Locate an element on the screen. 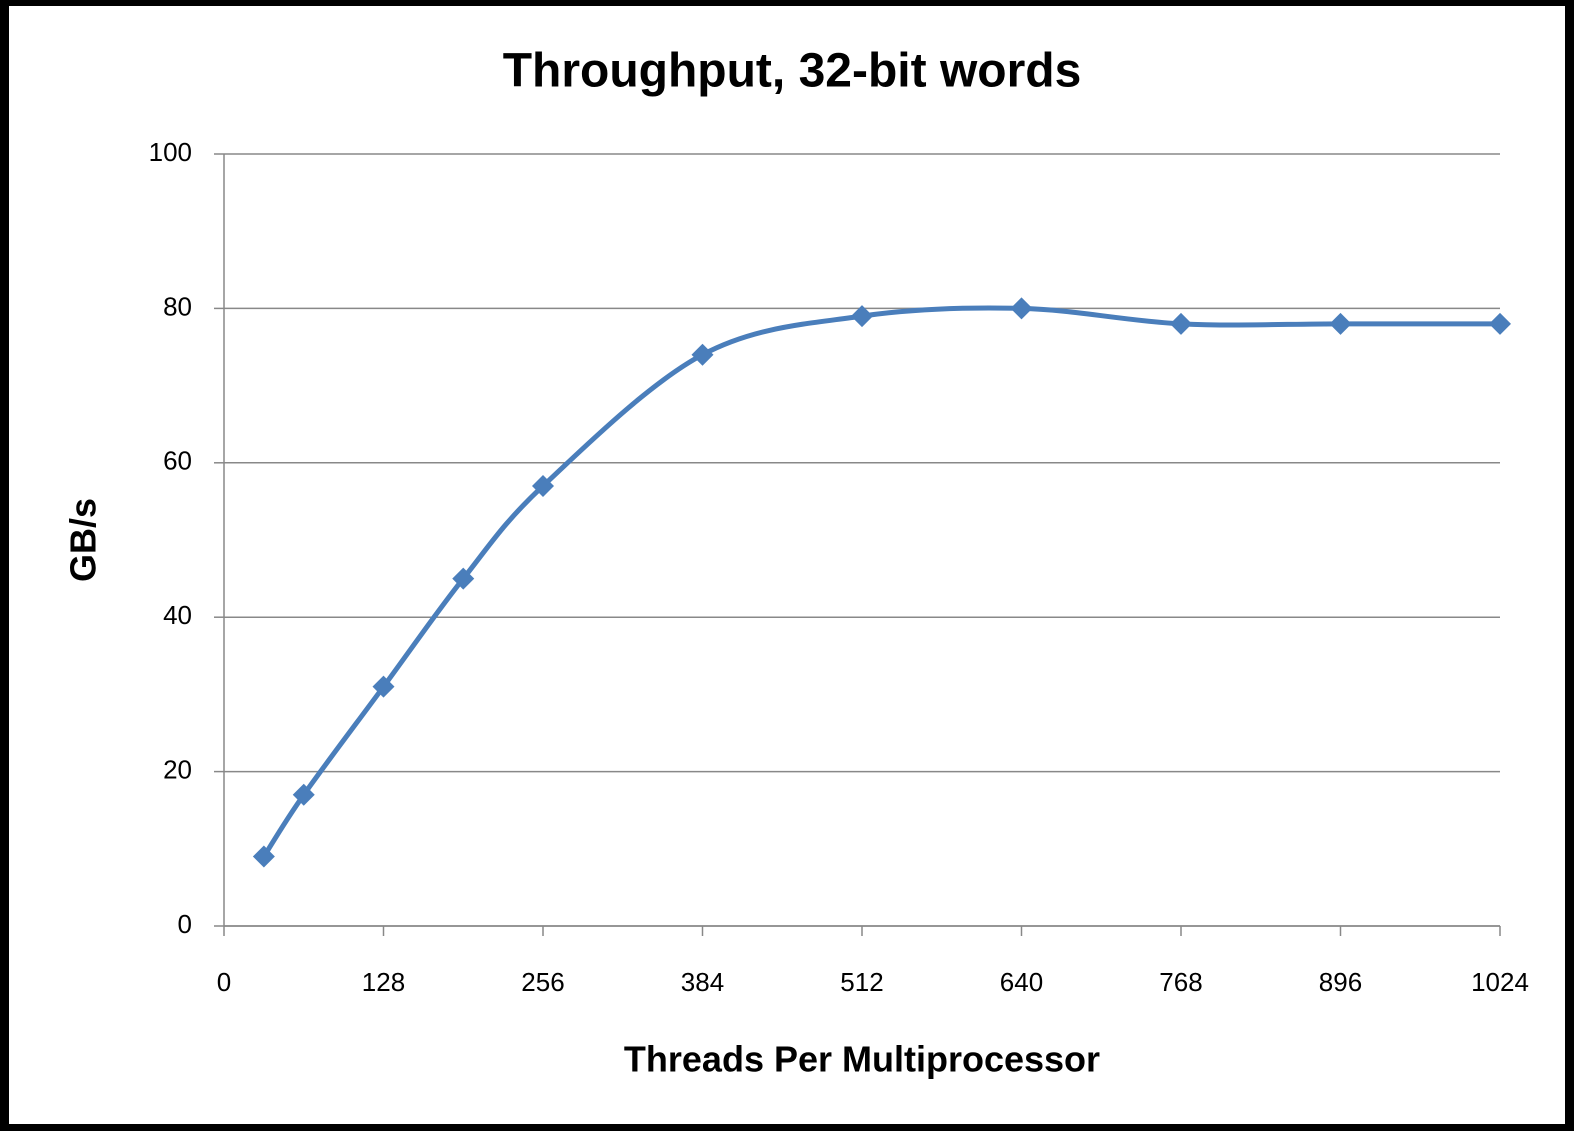 This screenshot has width=1574, height=1131. x-tick-label: 256 is located at coordinates (542, 982).